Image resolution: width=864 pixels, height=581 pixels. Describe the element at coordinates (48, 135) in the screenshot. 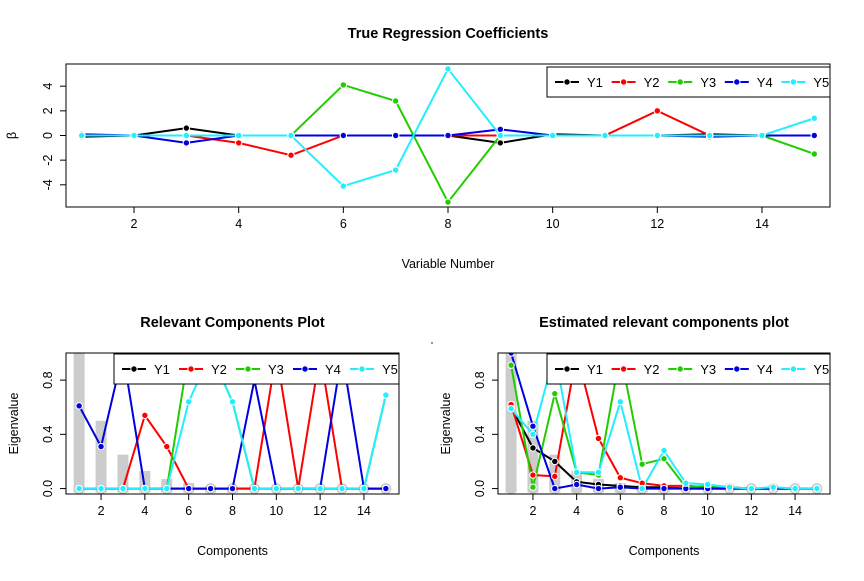

I see `y-tick-label: 0` at that location.